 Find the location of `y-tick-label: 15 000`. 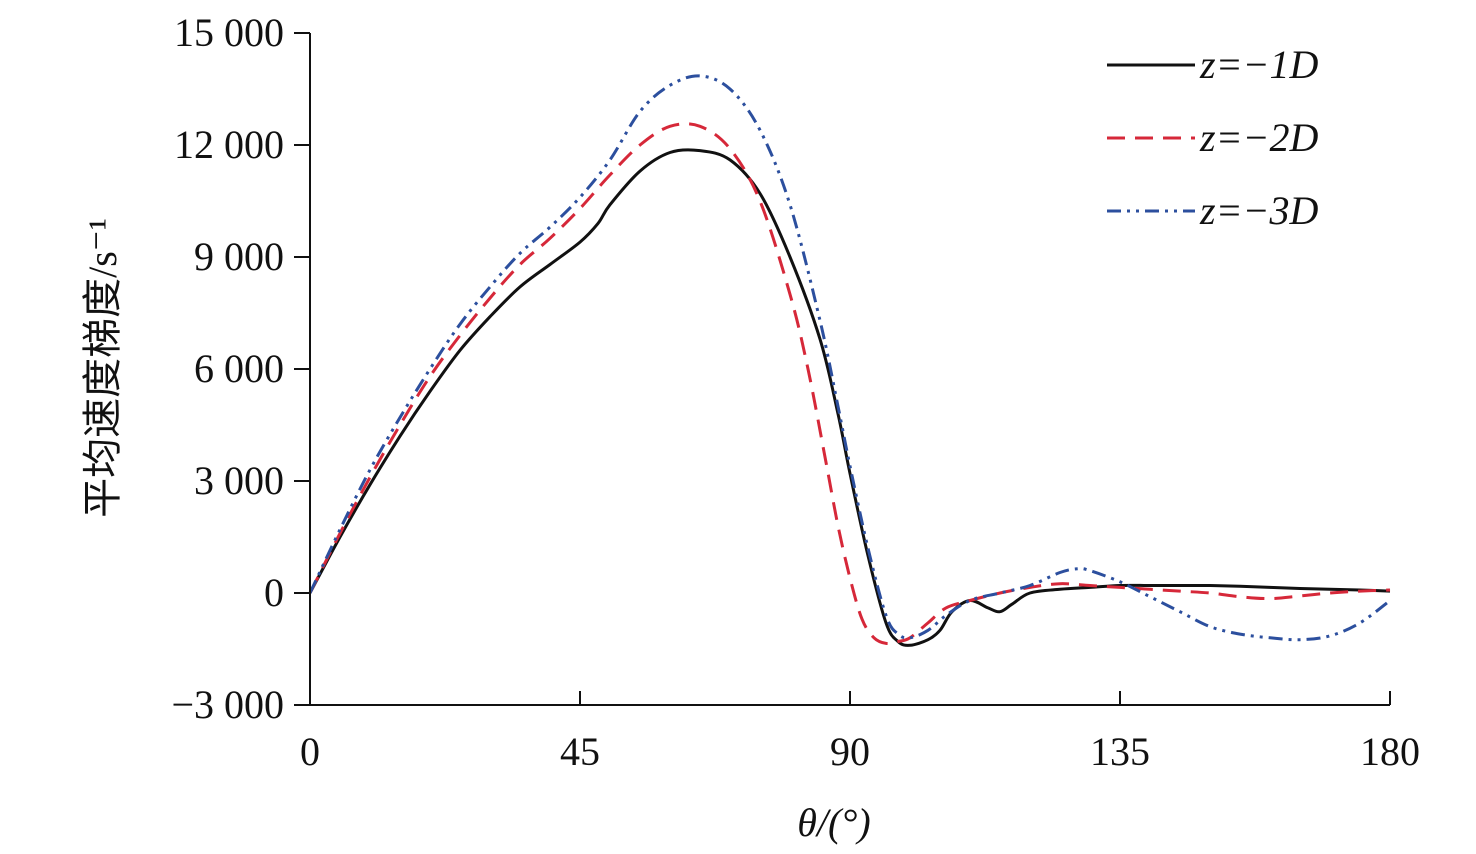

y-tick-label: 15 000 is located at coordinates (229, 32).